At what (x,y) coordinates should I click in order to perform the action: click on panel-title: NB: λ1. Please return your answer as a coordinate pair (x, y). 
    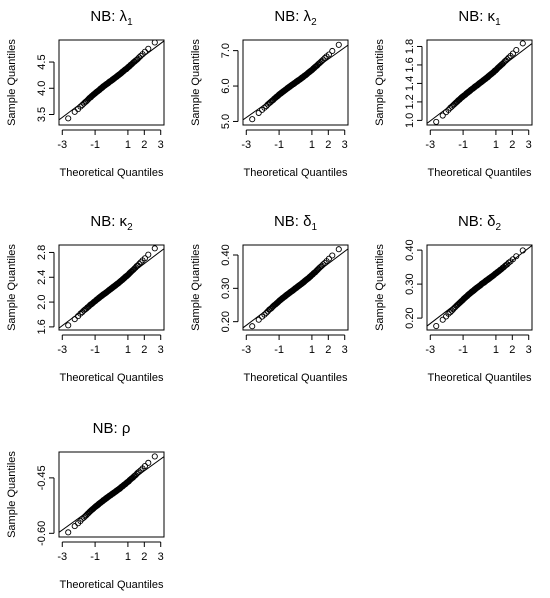
    Looking at the image, I should click on (111, 18).